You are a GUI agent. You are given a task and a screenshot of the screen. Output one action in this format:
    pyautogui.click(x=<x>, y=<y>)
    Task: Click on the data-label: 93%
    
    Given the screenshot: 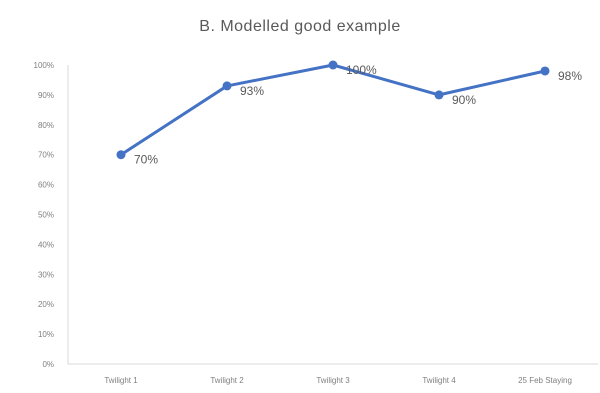 What is the action you would take?
    pyautogui.click(x=252, y=91)
    